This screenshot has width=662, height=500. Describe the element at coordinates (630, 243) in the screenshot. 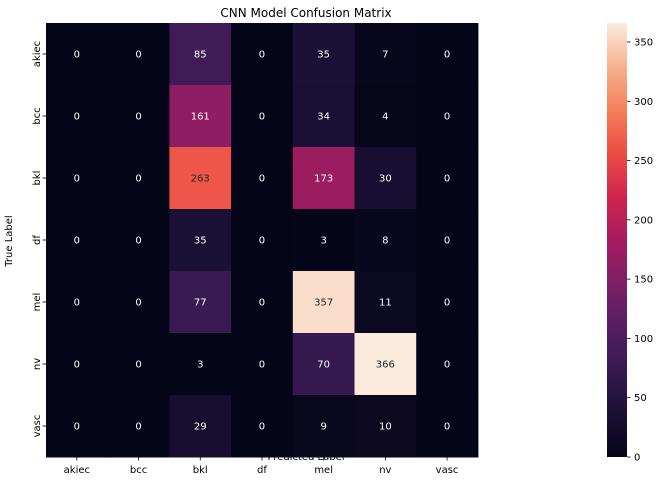

I see `colorbar: 0 50 100 150 200 250 300 350` at that location.